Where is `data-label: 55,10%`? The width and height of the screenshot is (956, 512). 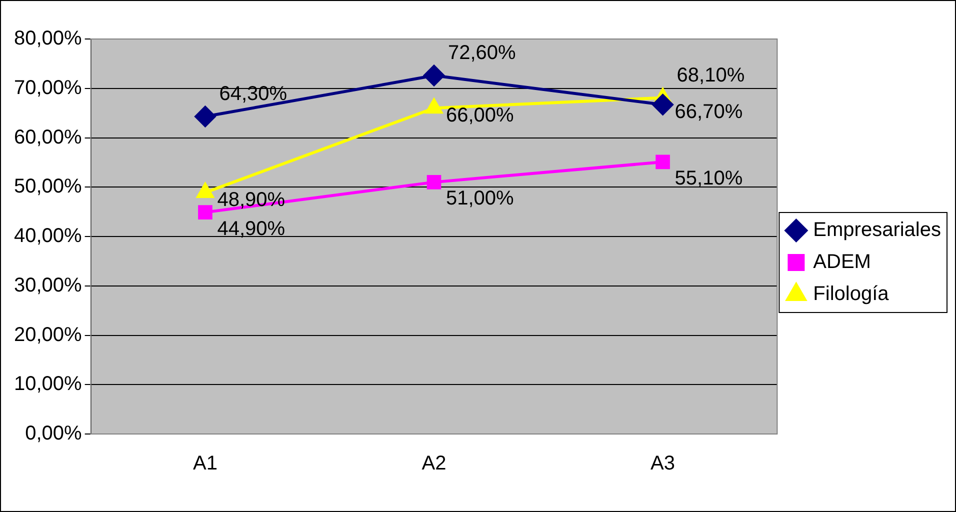
data-label: 55,10% is located at coordinates (708, 178).